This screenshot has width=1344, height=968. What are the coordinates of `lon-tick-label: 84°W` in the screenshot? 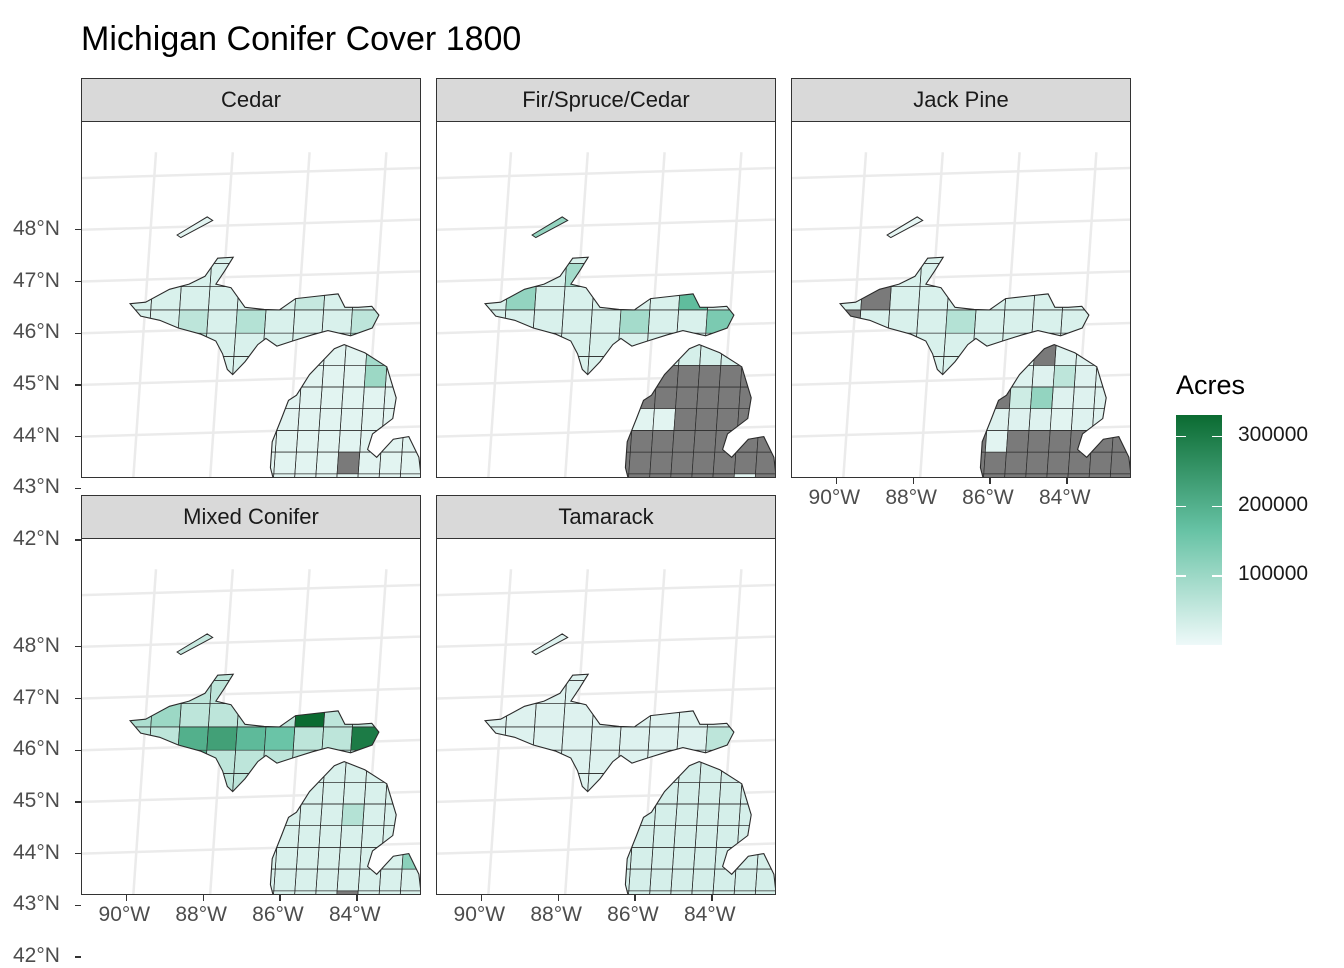 It's located at (354, 914).